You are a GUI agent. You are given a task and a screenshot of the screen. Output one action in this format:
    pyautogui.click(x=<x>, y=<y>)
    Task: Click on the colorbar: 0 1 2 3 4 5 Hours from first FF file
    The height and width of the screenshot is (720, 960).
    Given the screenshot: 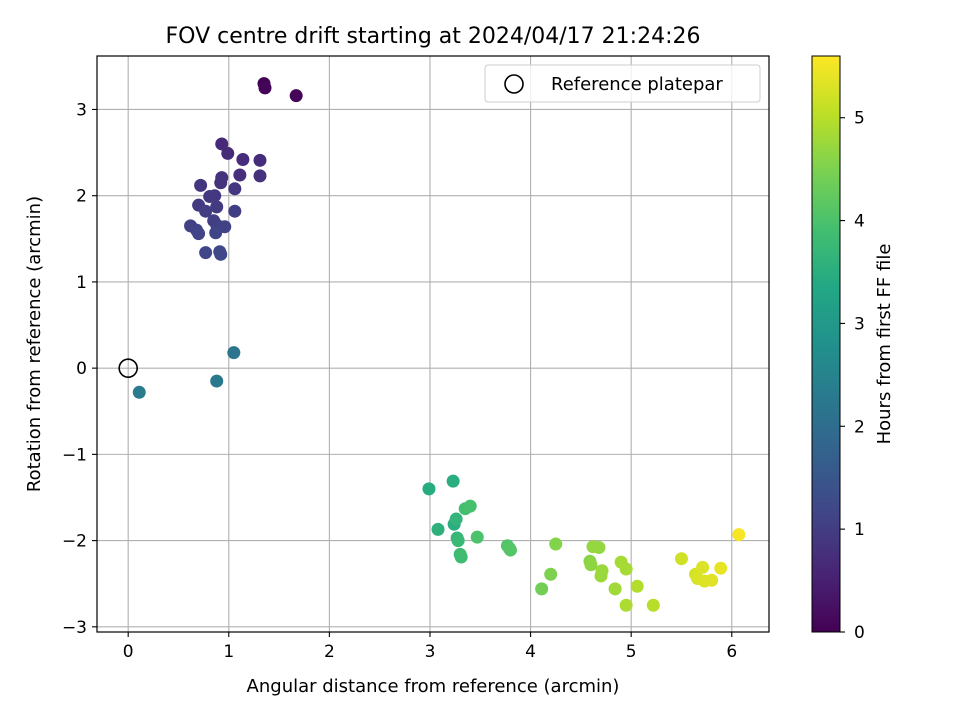 What is the action you would take?
    pyautogui.click(x=853, y=349)
    